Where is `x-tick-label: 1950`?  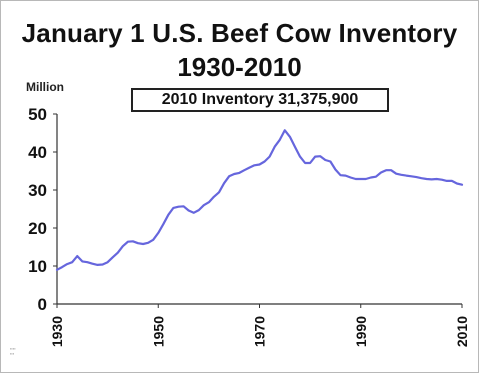
x-tick-label: 1950 is located at coordinates (158, 331).